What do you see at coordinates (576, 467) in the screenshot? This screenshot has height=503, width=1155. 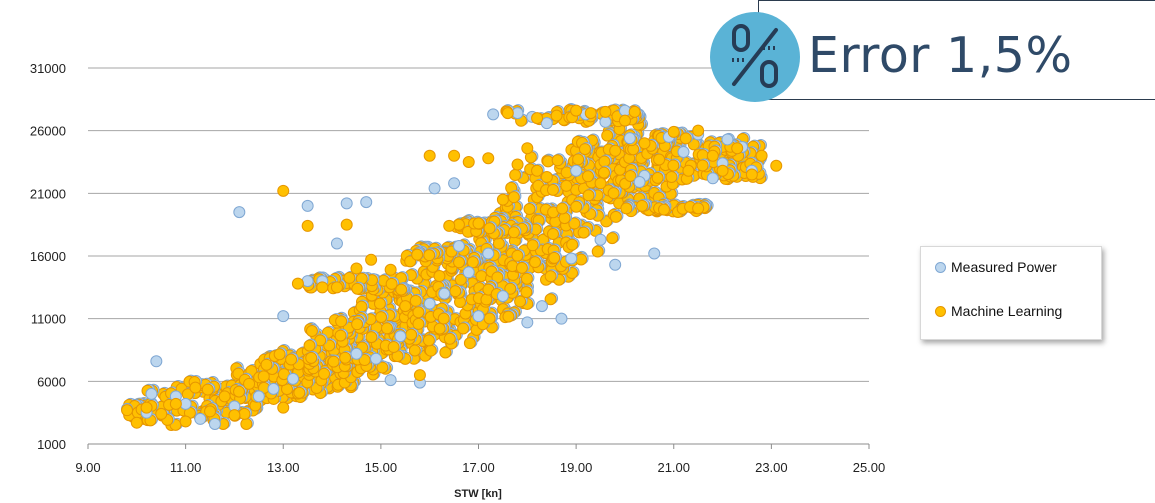 I see `x-tick-label: 19.00` at bounding box center [576, 467].